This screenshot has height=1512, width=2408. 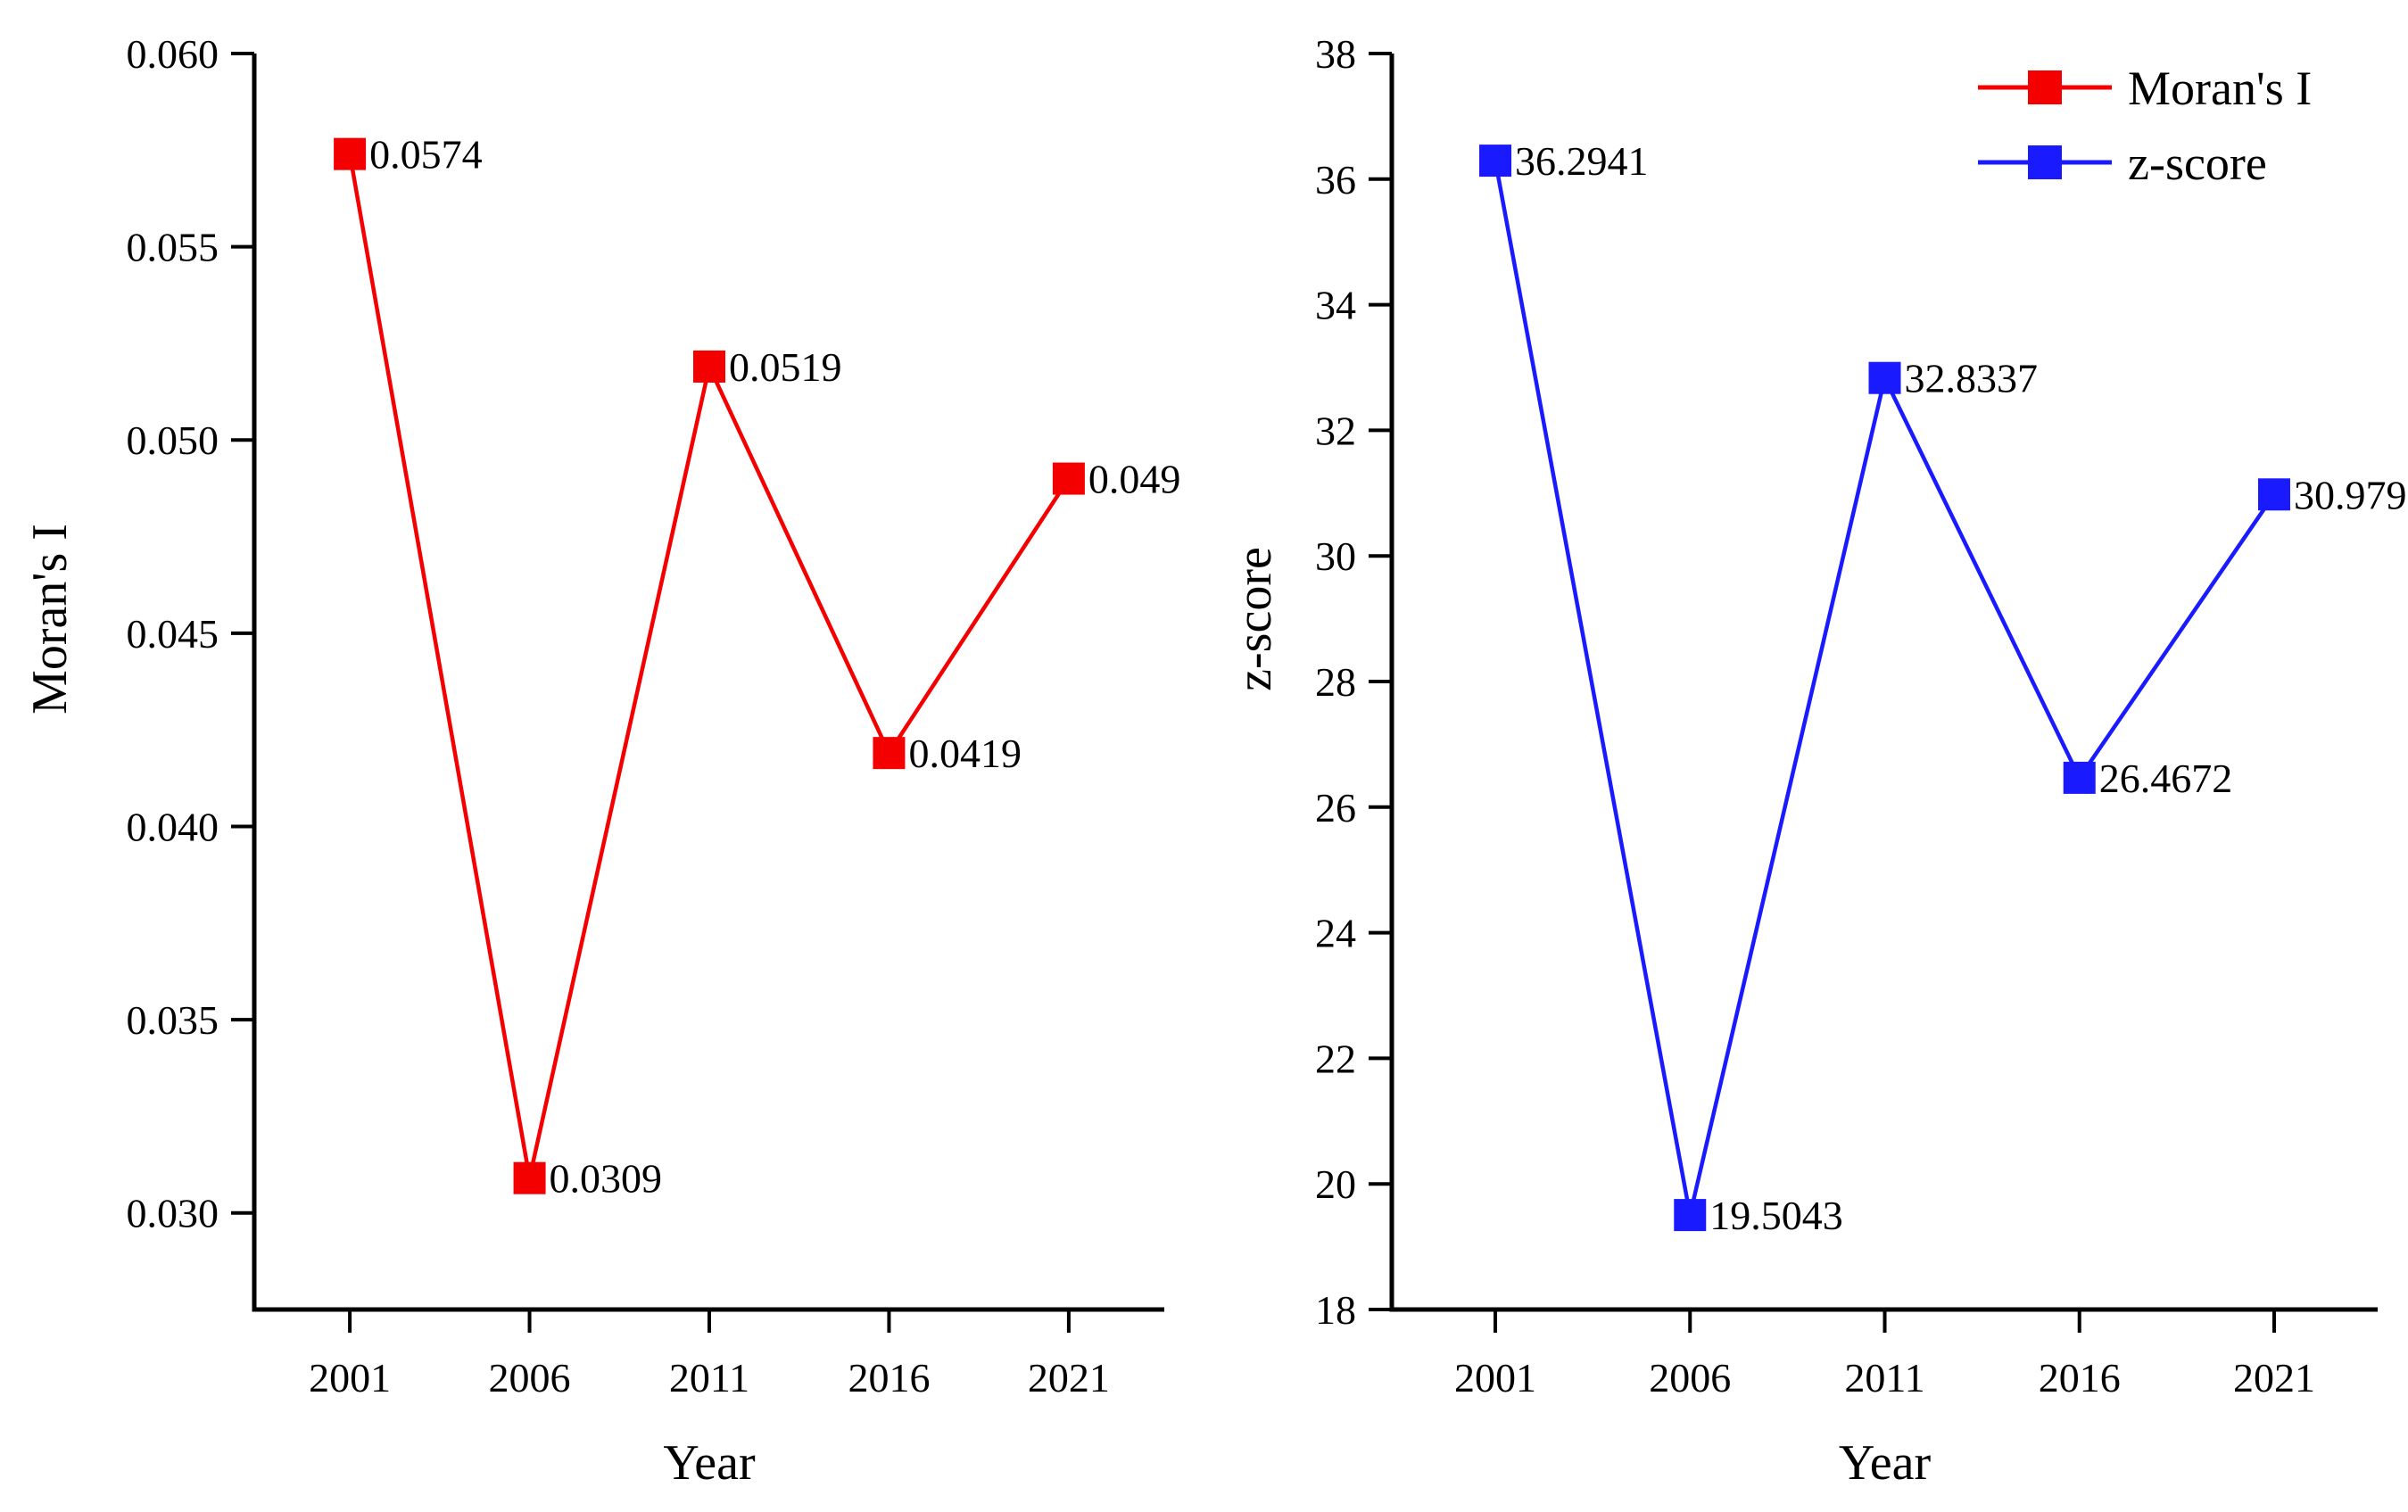 I want to click on y-tick-label: 0.030, so click(x=173, y=1213).